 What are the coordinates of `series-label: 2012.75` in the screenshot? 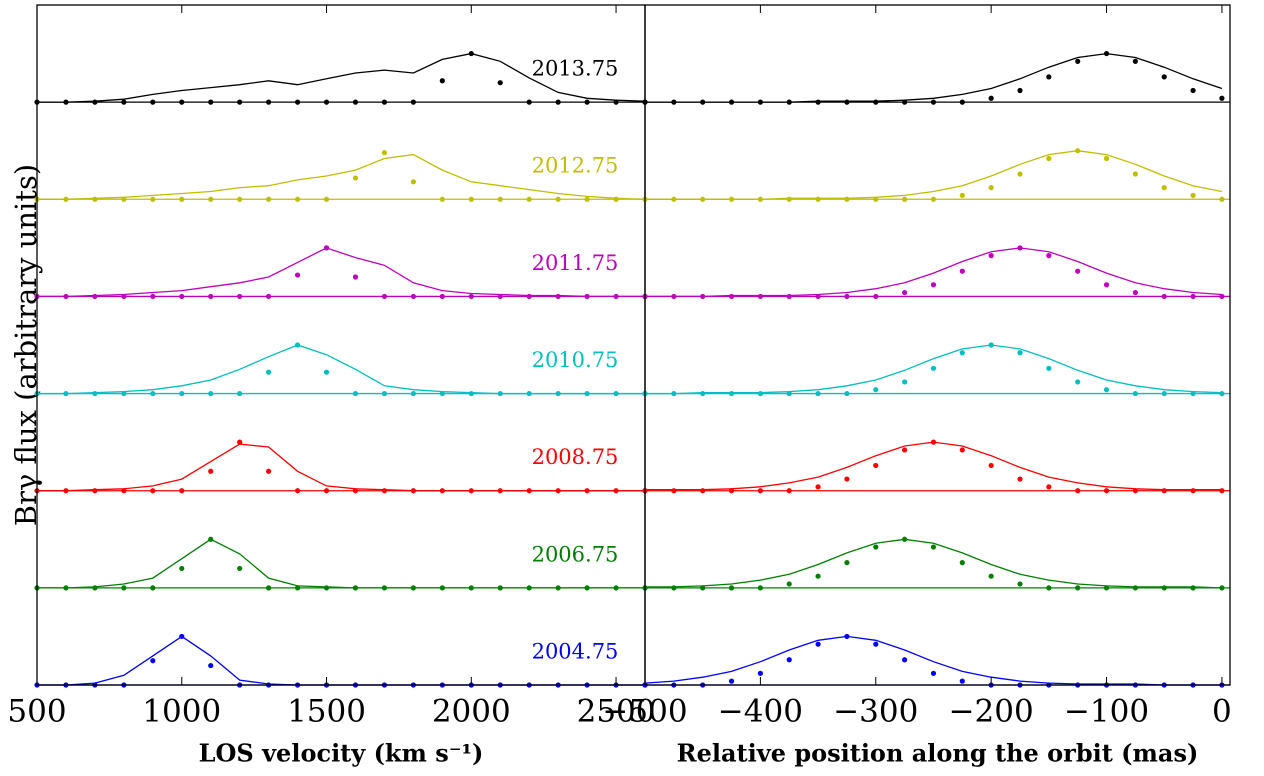 It's located at (575, 166).